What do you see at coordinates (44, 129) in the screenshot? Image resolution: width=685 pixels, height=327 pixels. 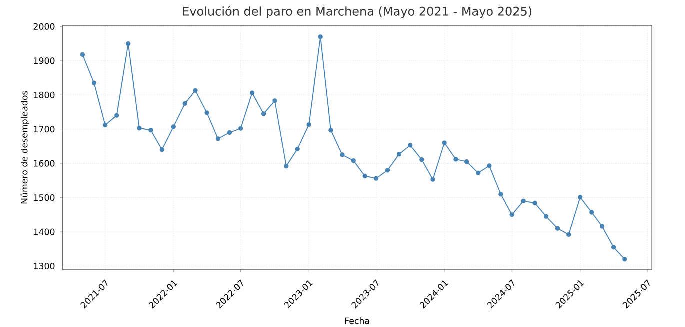 I see `y-tick-label: 1700` at bounding box center [44, 129].